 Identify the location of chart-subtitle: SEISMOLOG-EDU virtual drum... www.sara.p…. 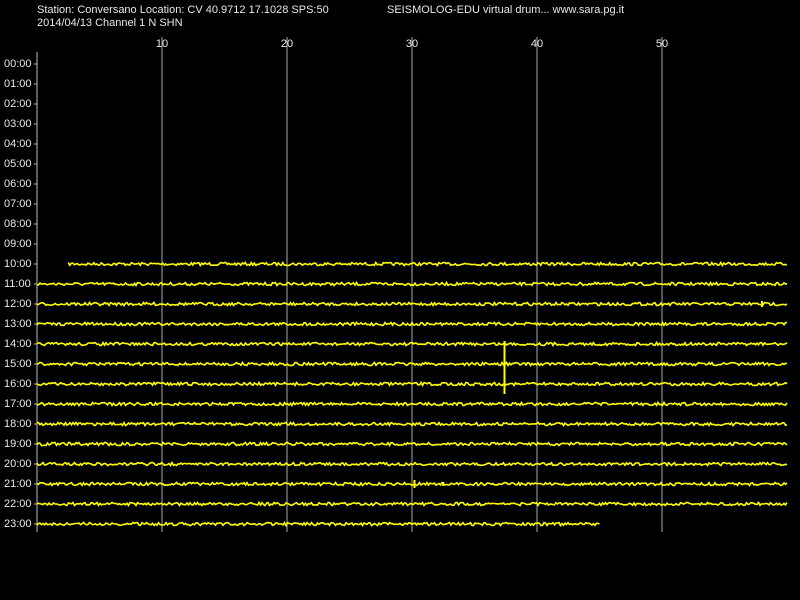
(505, 10).